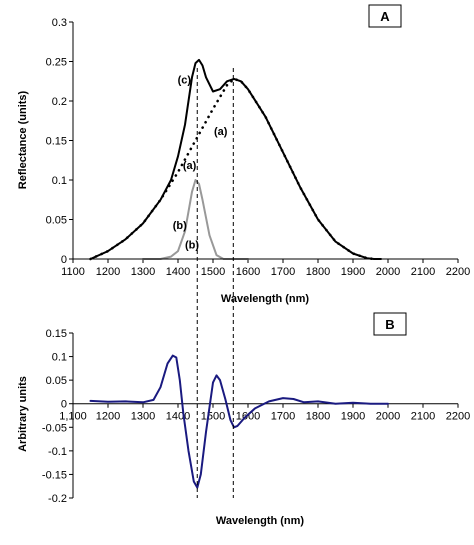 Image resolution: width=474 pixels, height=545 pixels. I want to click on y-tick-label: -0.05, so click(54, 428).